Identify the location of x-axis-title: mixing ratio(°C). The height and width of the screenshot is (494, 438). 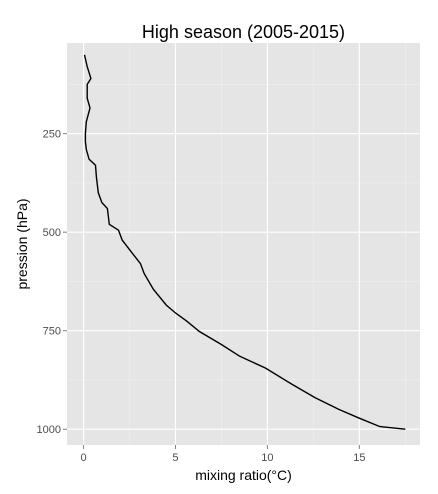
(243, 475).